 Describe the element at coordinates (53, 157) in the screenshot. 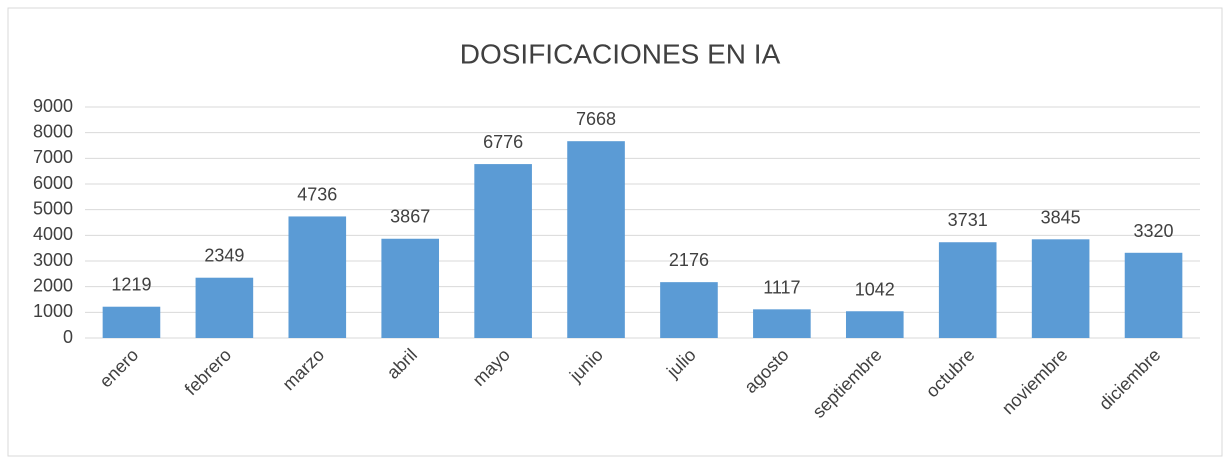

I see `y-tick-label: 7000` at that location.